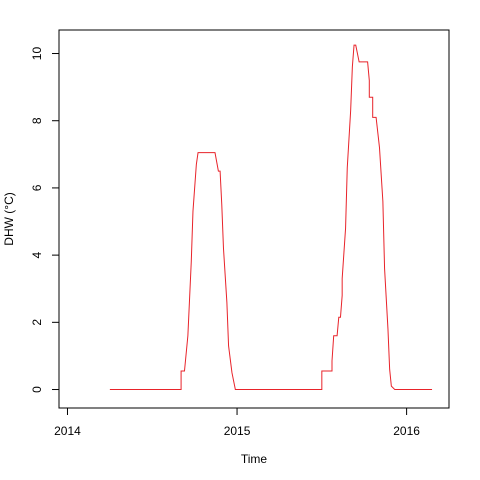 This screenshot has height=480, width=480. What do you see at coordinates (44, 220) in the screenshot?
I see `y-axis: 0 2 4 6 8 10` at bounding box center [44, 220].